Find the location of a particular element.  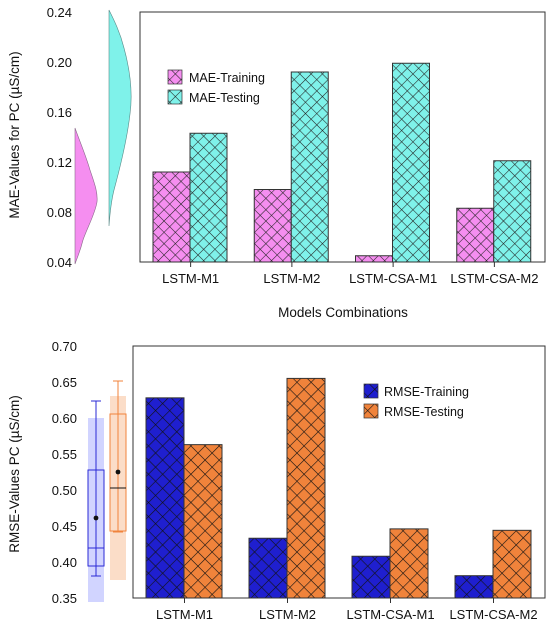

rmse-x-tick-label: LSTM-M2 is located at coordinates (287, 614).